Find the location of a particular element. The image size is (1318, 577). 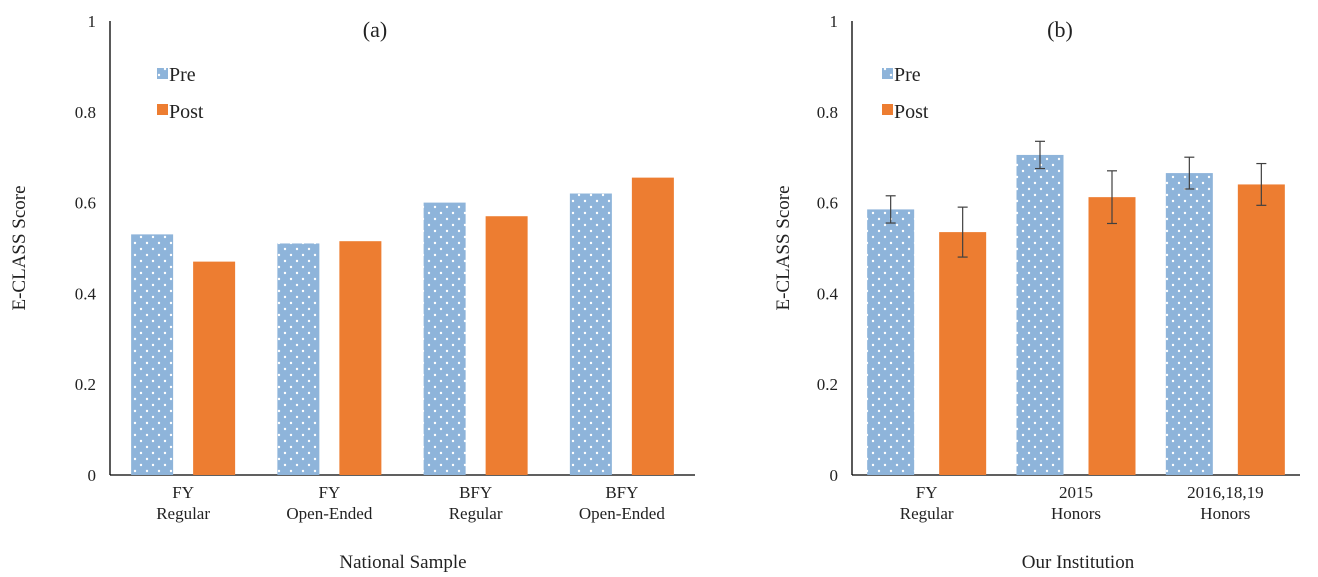

category-label: 2015 is located at coordinates (1076, 492).